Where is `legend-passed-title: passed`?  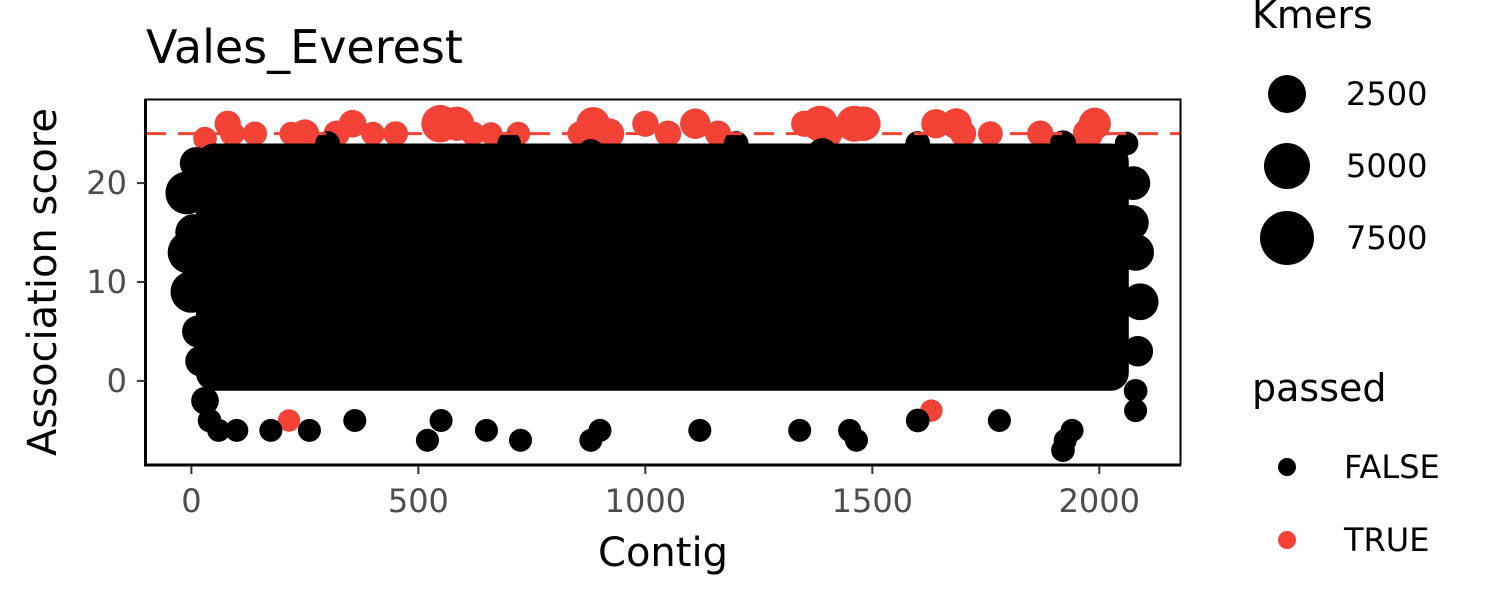 legend-passed-title: passed is located at coordinates (1319, 388).